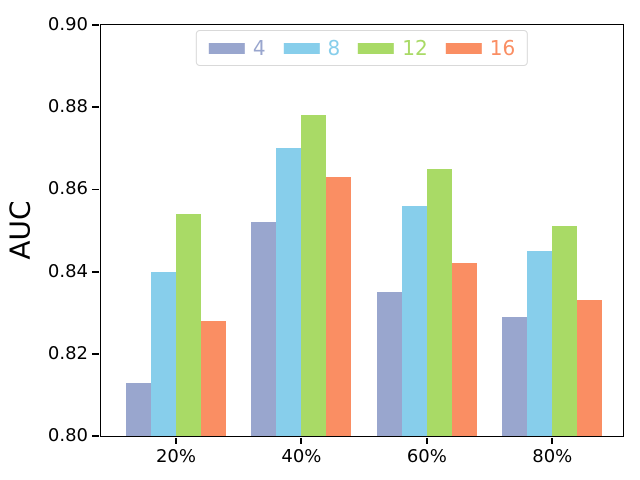 Image resolution: width=640 pixels, height=480 pixels. What do you see at coordinates (67, 107) in the screenshot?
I see `y-tick-label: 0.88` at bounding box center [67, 107].